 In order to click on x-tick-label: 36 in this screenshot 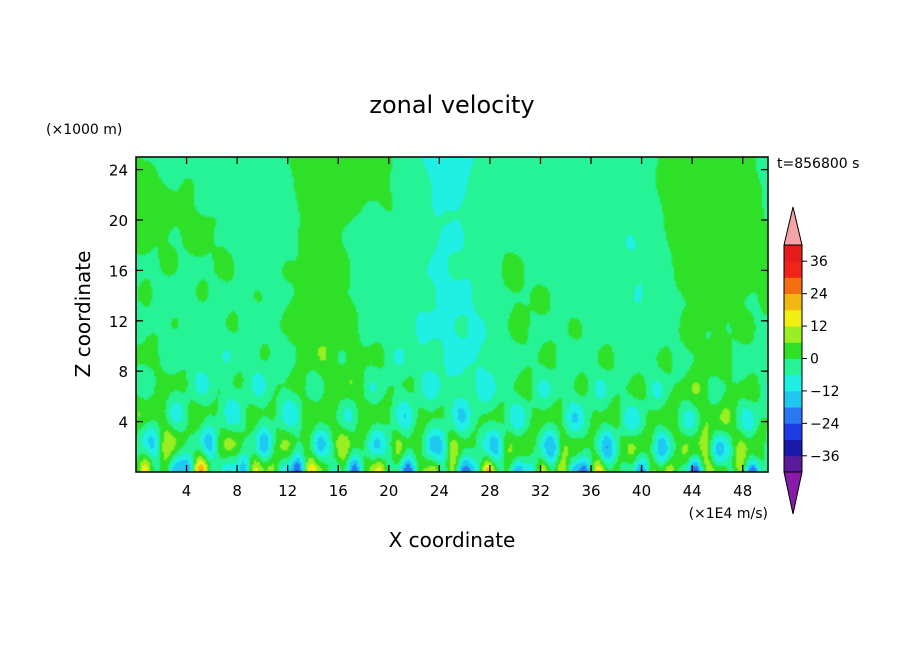, I will do `click(590, 491)`.